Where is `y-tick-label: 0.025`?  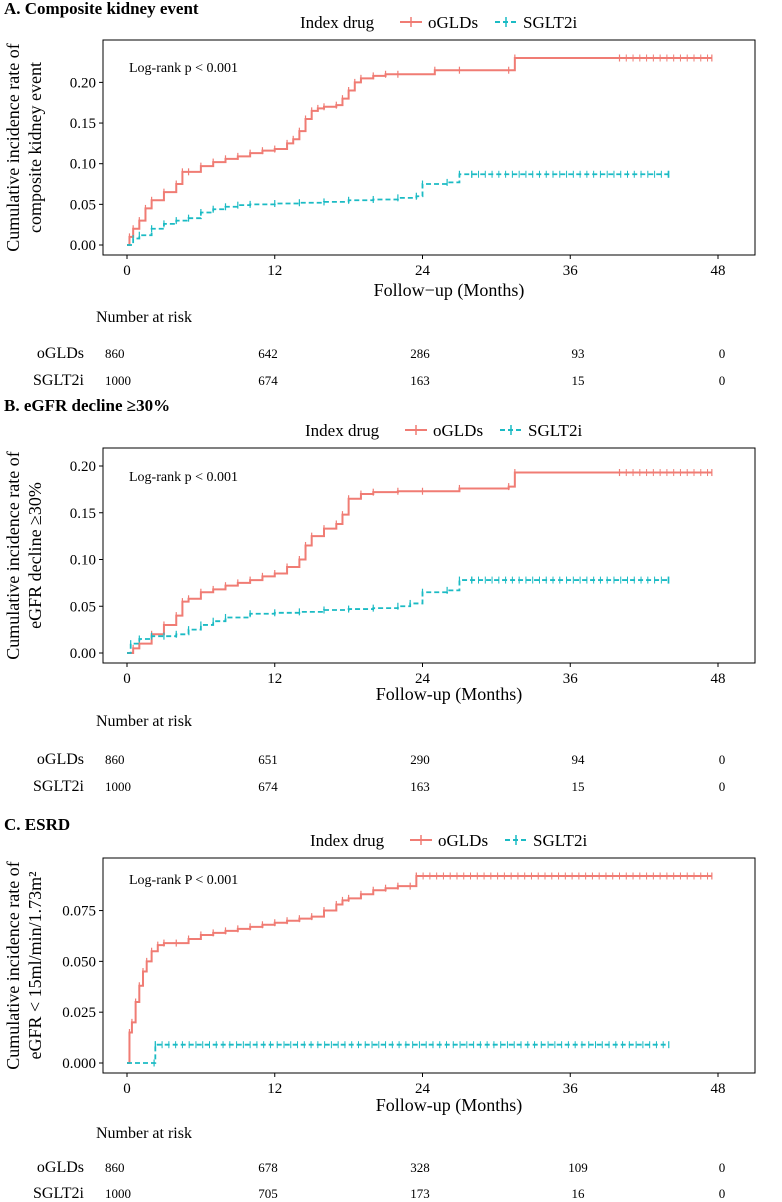 y-tick-label: 0.025 is located at coordinates (79, 1013).